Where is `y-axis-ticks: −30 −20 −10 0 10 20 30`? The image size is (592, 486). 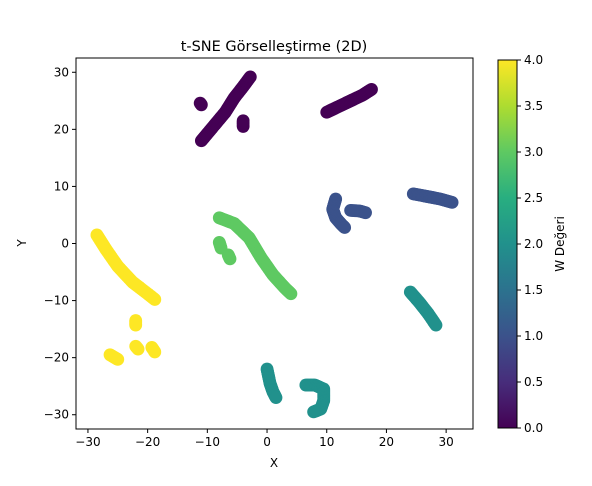 y-axis-ticks: −30 −20 −10 0 10 20 30 is located at coordinates (60, 243).